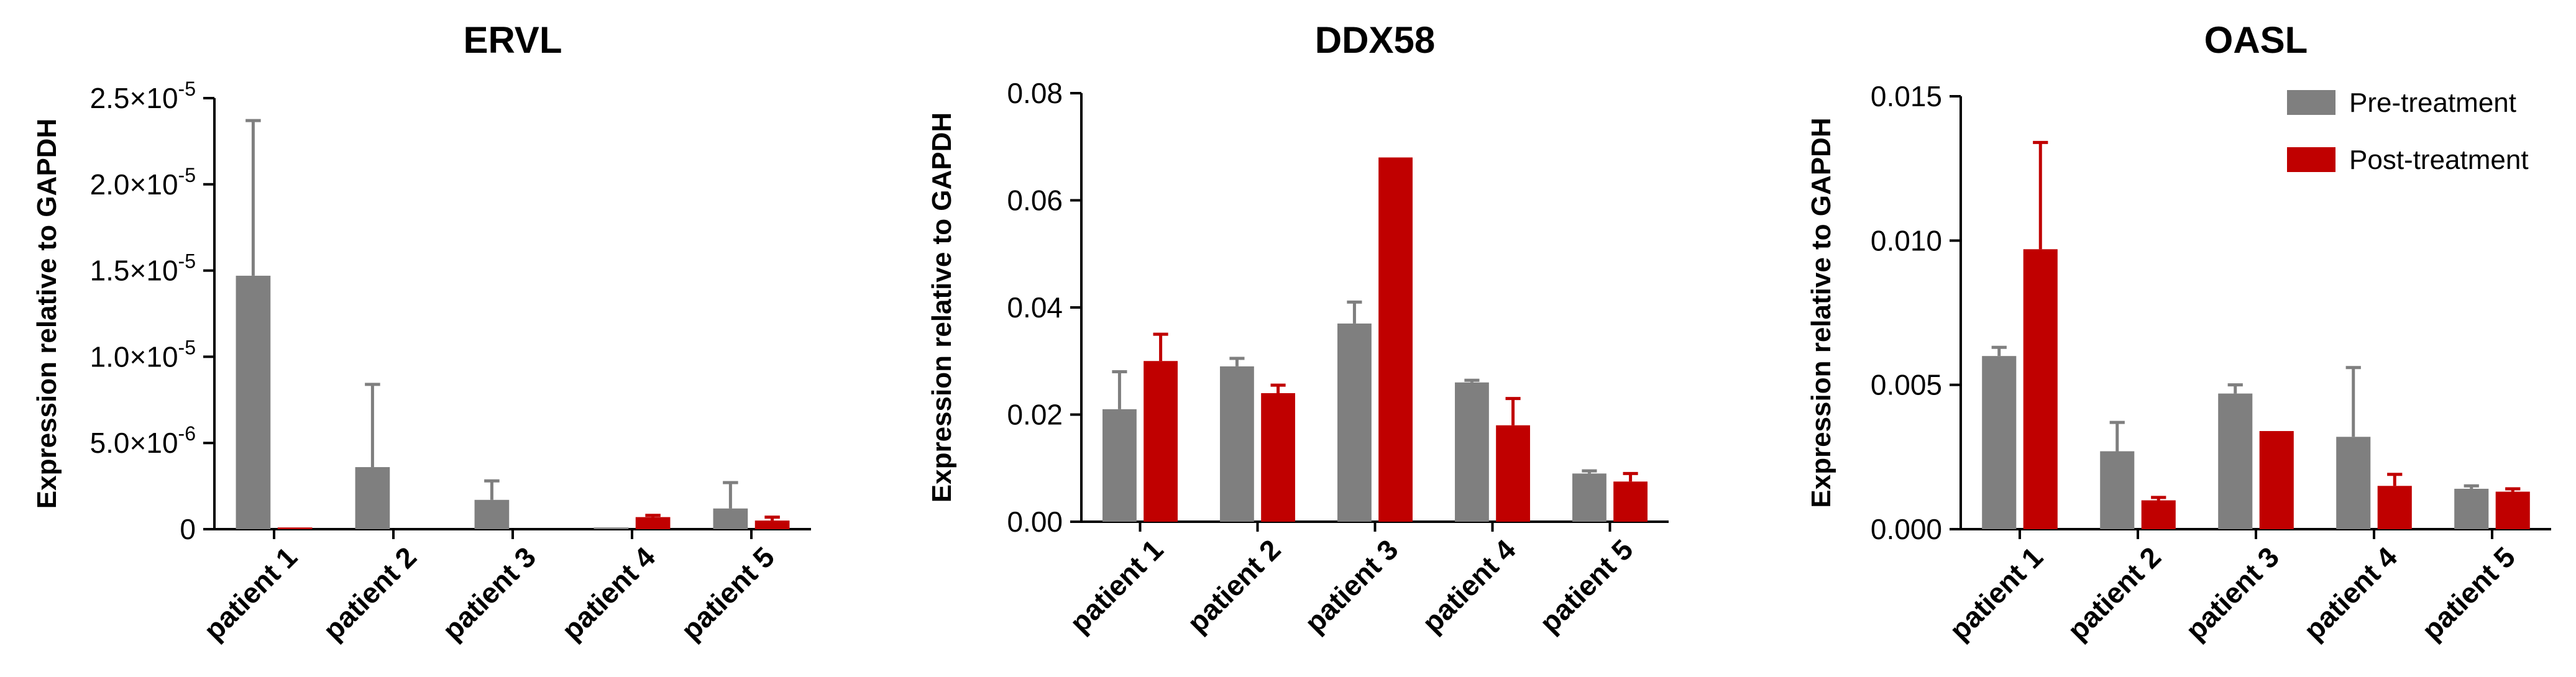 The image size is (2576, 677). Describe the element at coordinates (1906, 96) in the screenshot. I see `y-tick-label: 0.015` at that location.